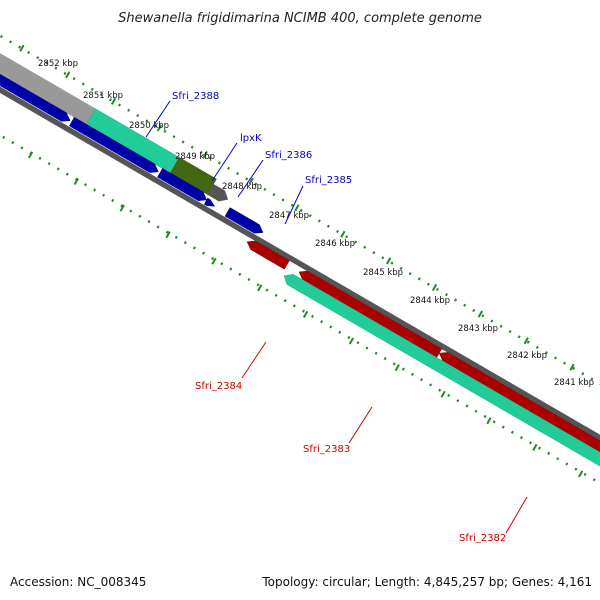 The image size is (600, 600). Describe the element at coordinates (195, 96) in the screenshot. I see `gene-label-sfri-2388: Sfri_2388` at that location.